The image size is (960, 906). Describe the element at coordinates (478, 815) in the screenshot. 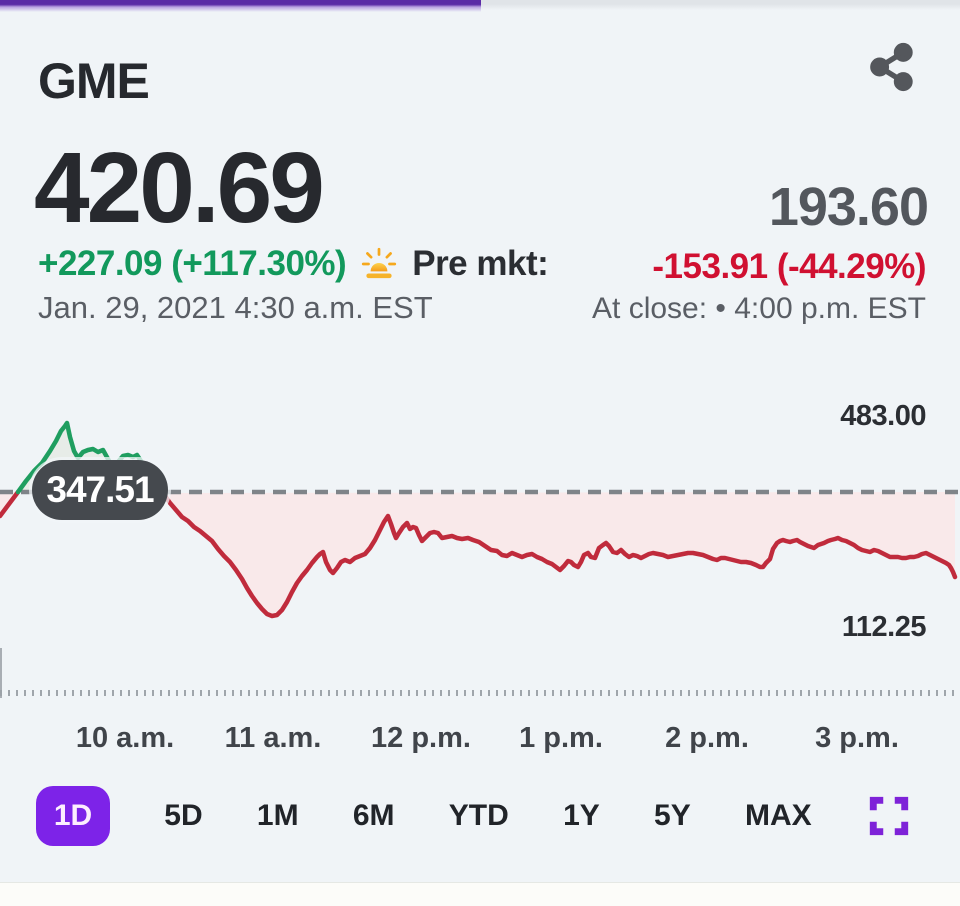

I see `range-ytd: YTD` at that location.